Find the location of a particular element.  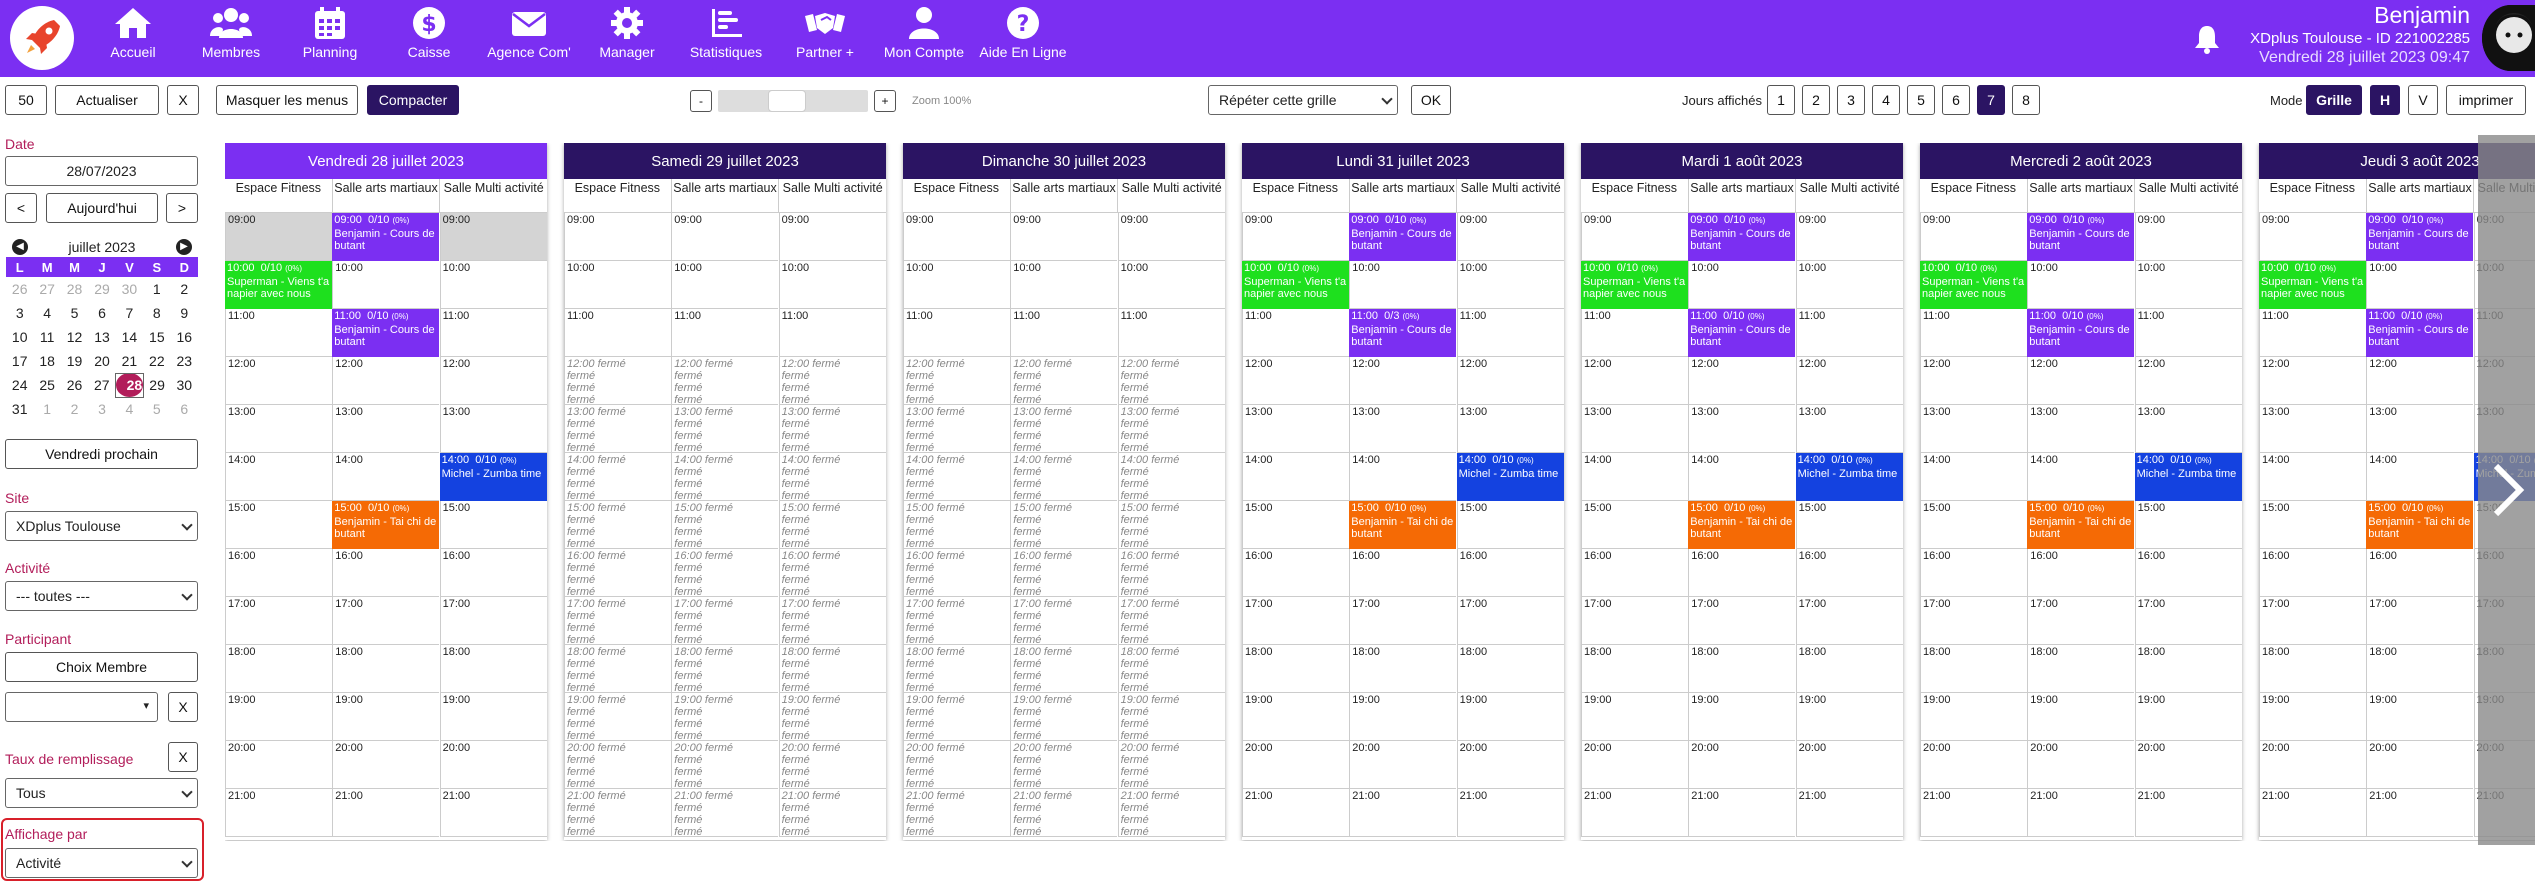

days-shown-5-button: 5 is located at coordinates (1921, 100).